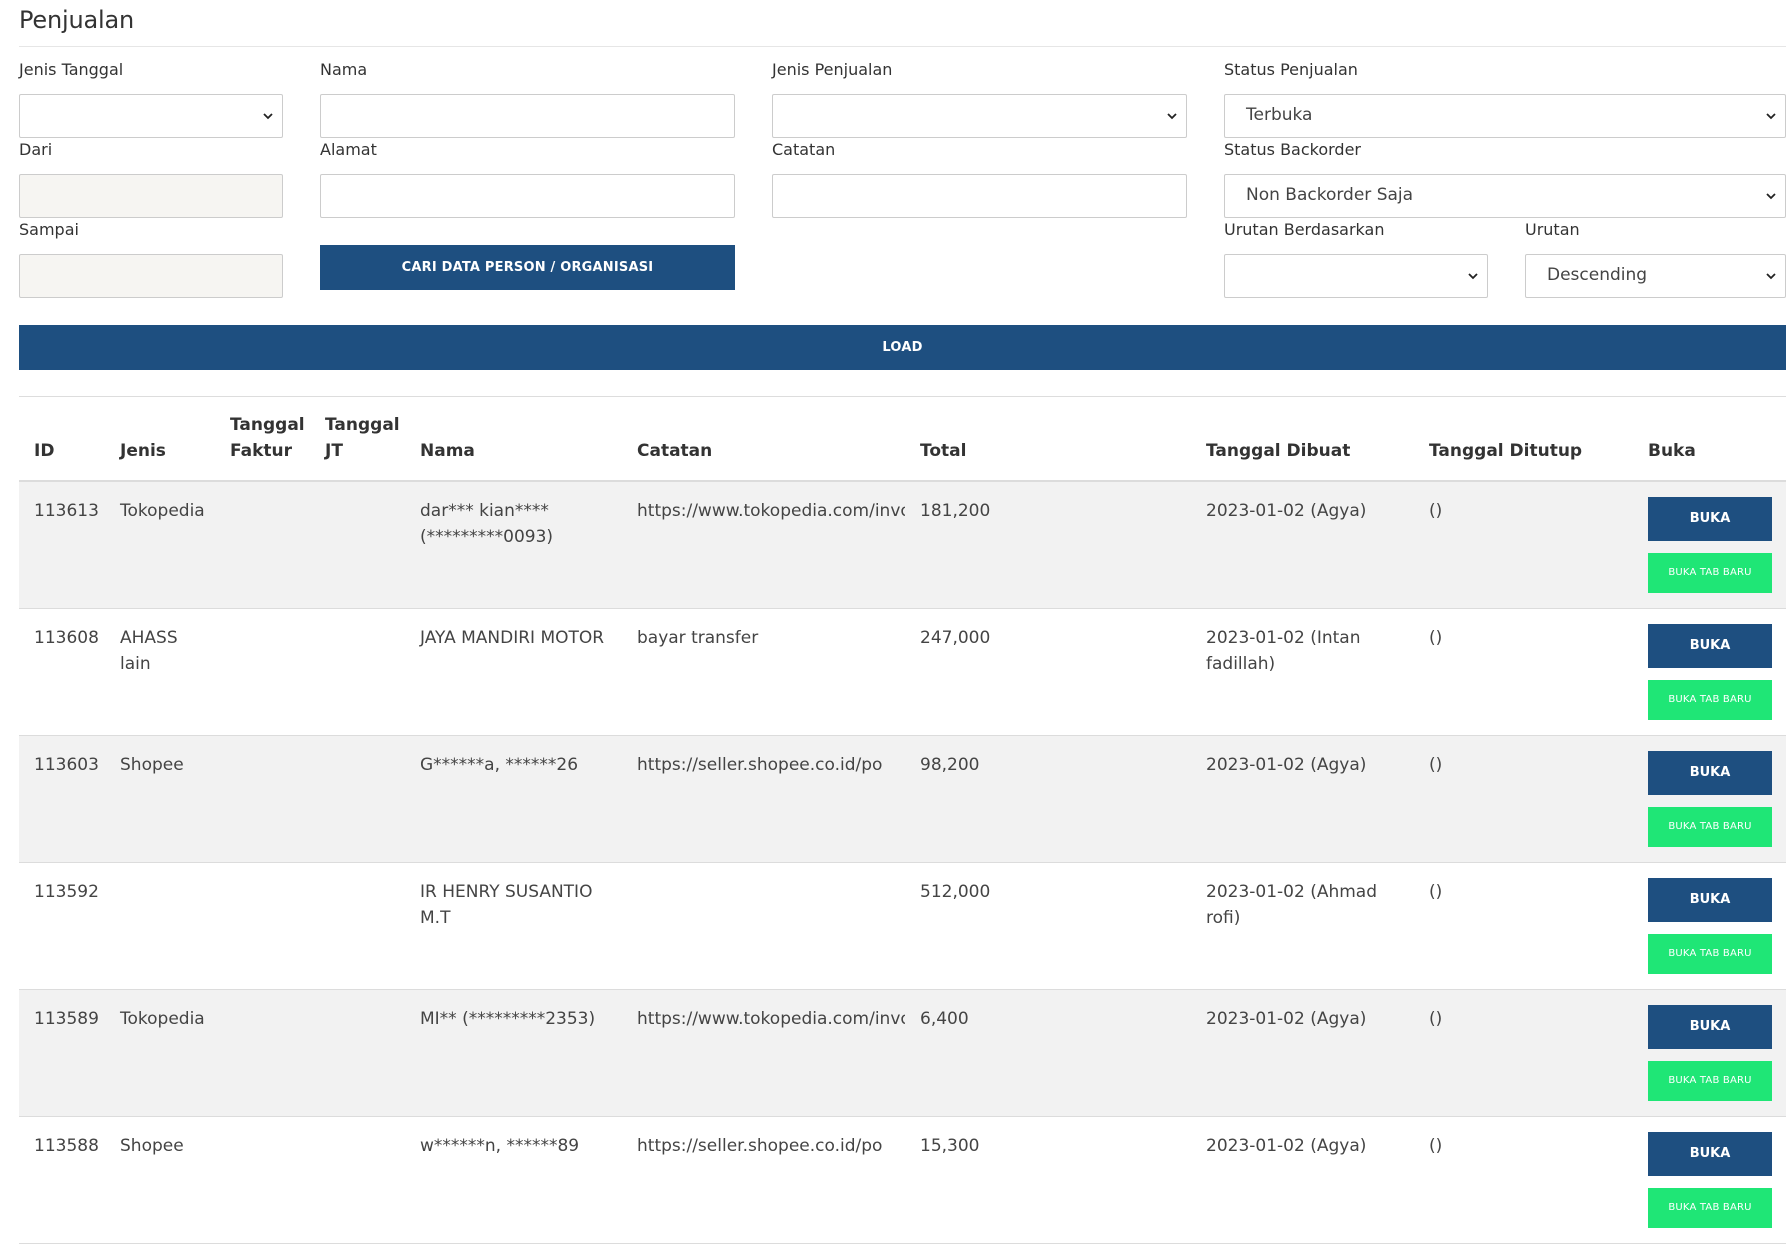 This screenshot has height=1246, width=1786. Describe the element at coordinates (36, 149) in the screenshot. I see `dari-label: Dari` at that location.